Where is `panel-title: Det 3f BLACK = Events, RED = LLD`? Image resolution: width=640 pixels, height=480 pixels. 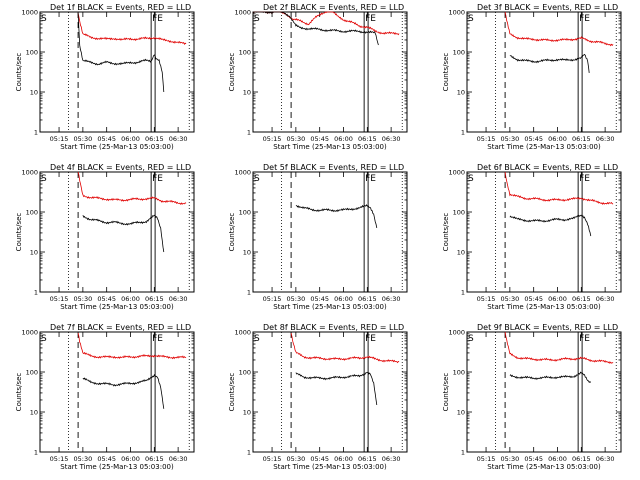
panel-title: Det 3f BLACK = Events, RED = LLD is located at coordinates (547, 7).